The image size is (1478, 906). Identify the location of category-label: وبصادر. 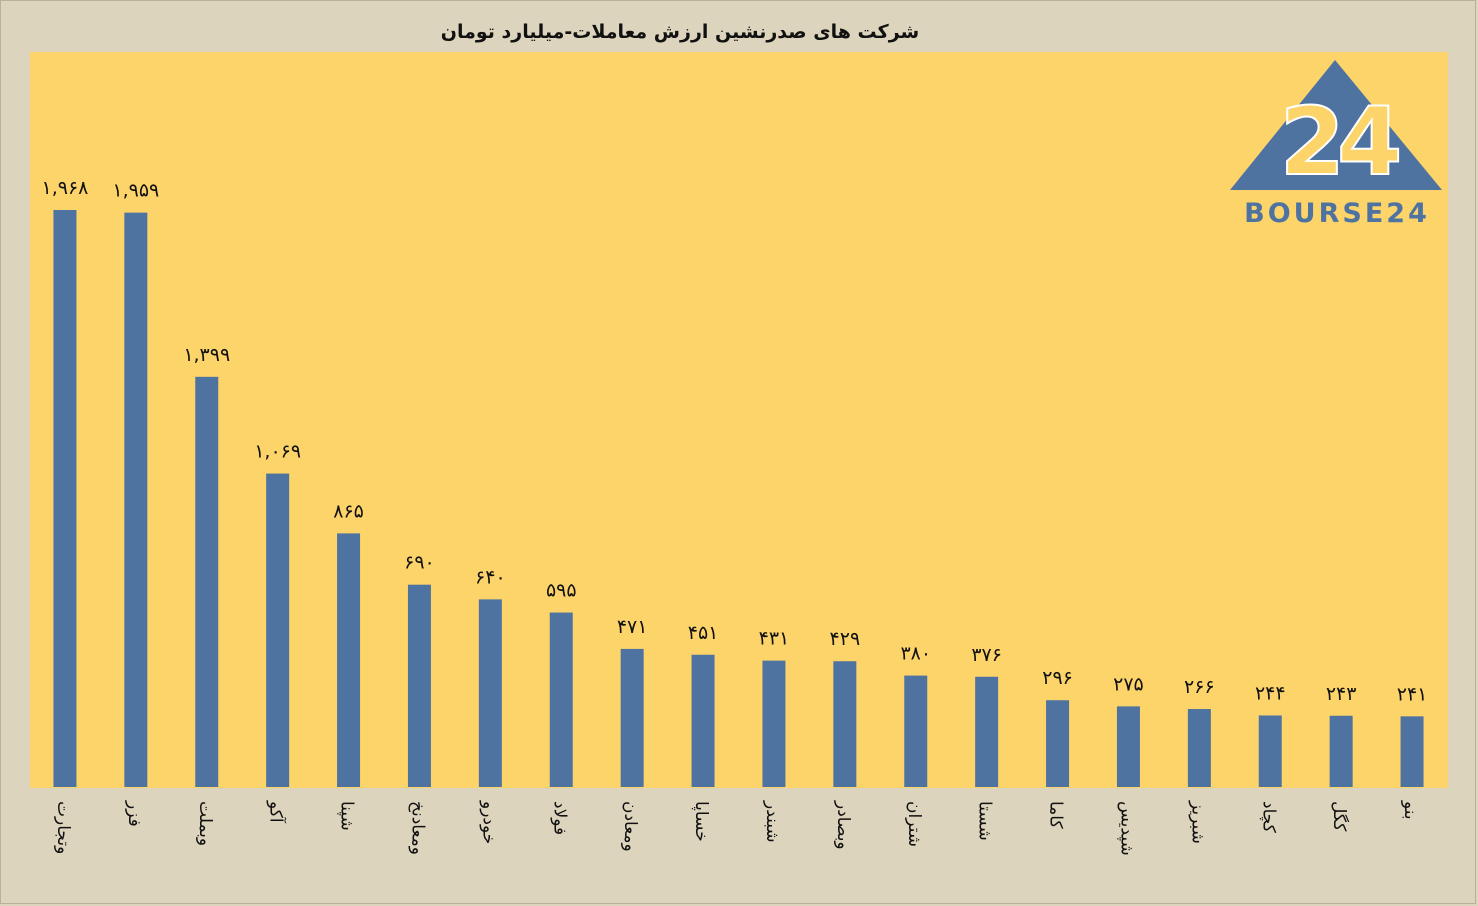
(843, 825).